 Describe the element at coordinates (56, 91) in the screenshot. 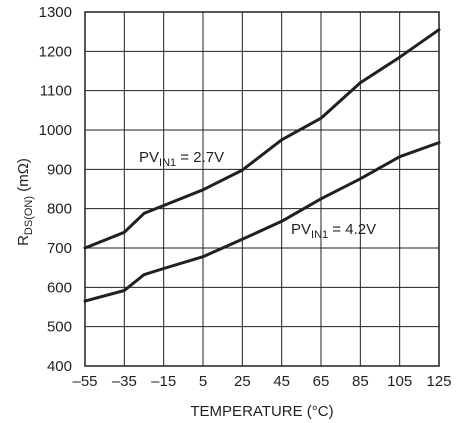

I see `y-tick-label: 1100` at that location.